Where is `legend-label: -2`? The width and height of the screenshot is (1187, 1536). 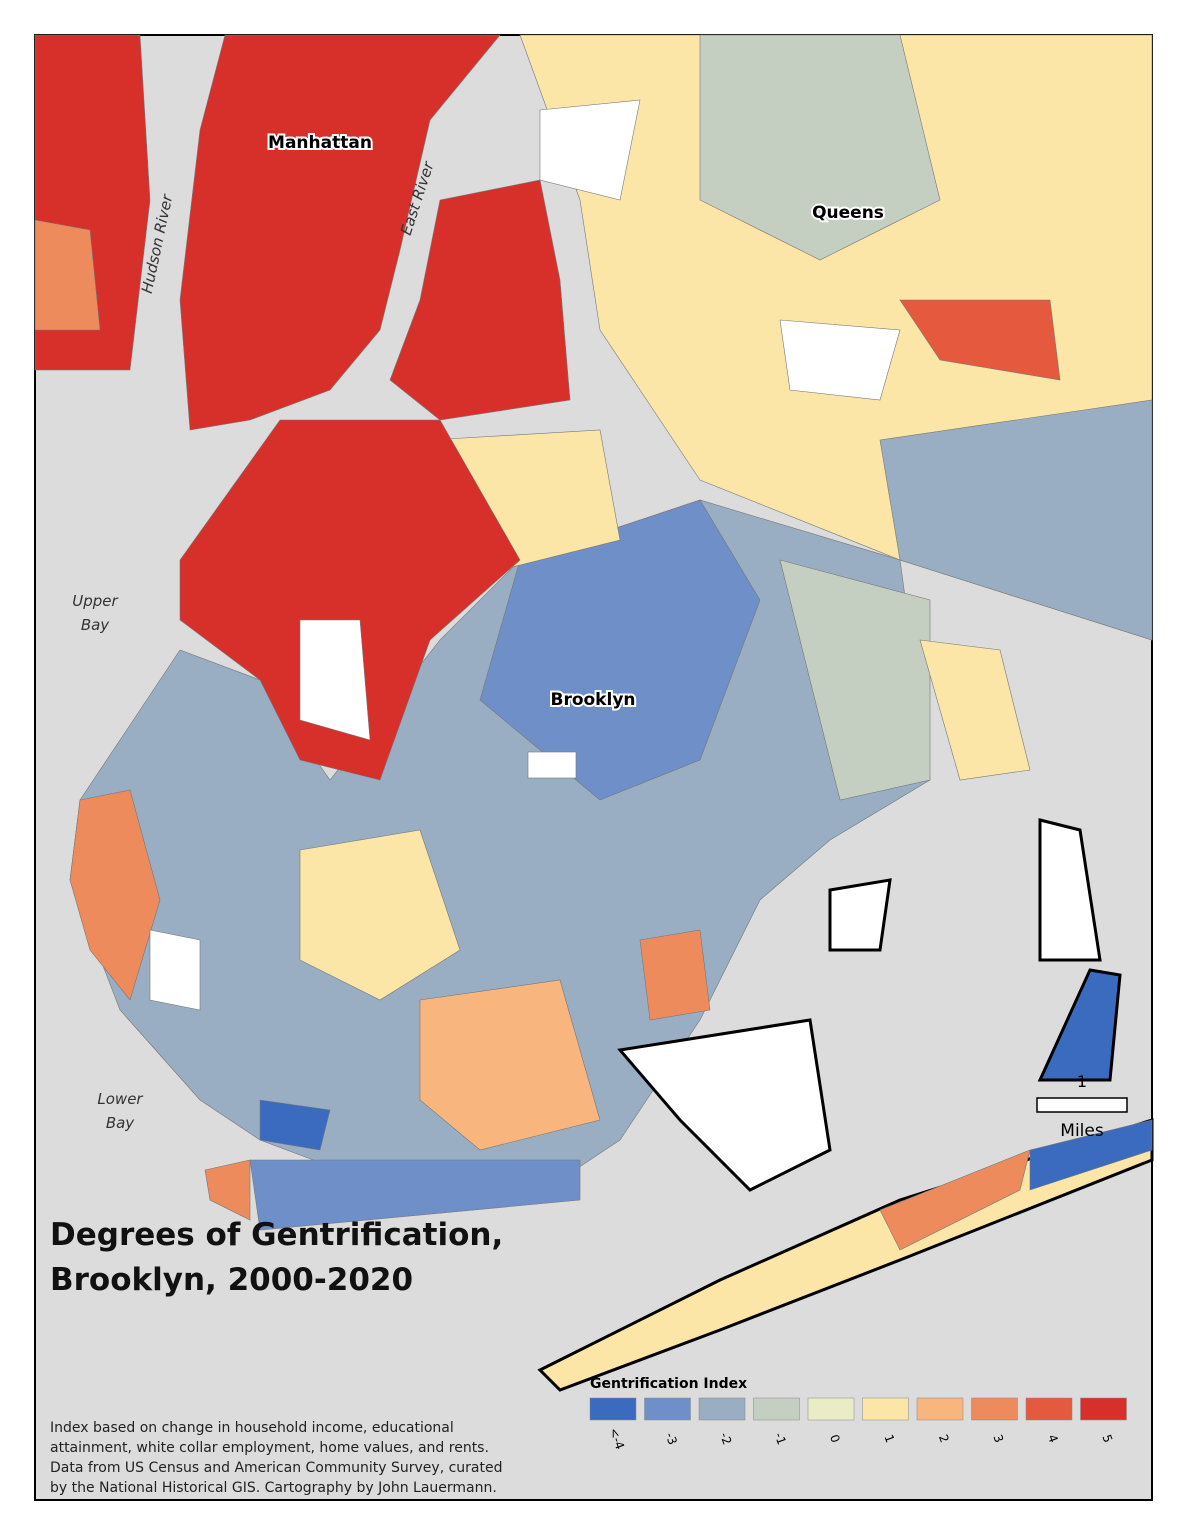
legend-label: -2 is located at coordinates (725, 1439).